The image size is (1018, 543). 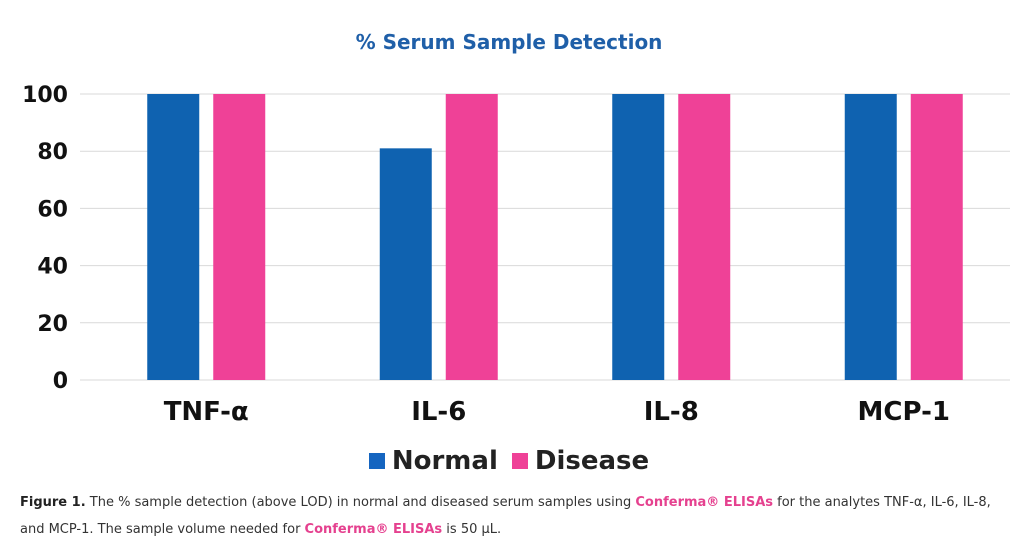 What do you see at coordinates (53, 502) in the screenshot?
I see `caption-label: Figure 1.` at bounding box center [53, 502].